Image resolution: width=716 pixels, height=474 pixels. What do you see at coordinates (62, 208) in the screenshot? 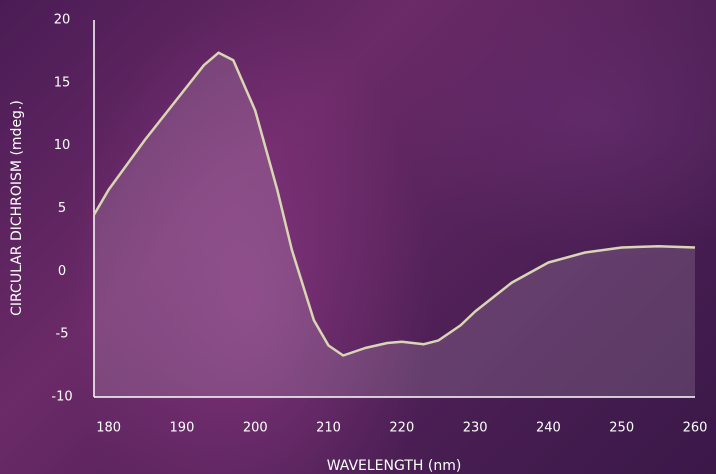
I see `y-tick-label: 5` at bounding box center [62, 208].